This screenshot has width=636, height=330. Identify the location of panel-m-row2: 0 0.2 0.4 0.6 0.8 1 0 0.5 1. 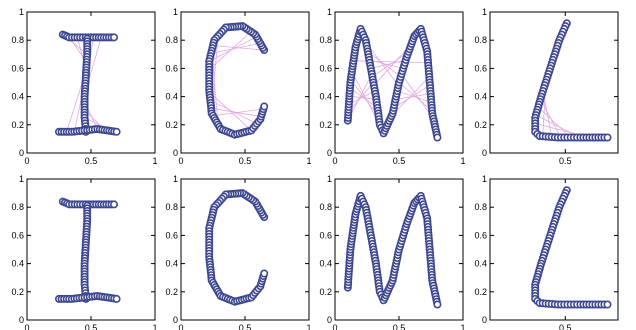
(392, 252).